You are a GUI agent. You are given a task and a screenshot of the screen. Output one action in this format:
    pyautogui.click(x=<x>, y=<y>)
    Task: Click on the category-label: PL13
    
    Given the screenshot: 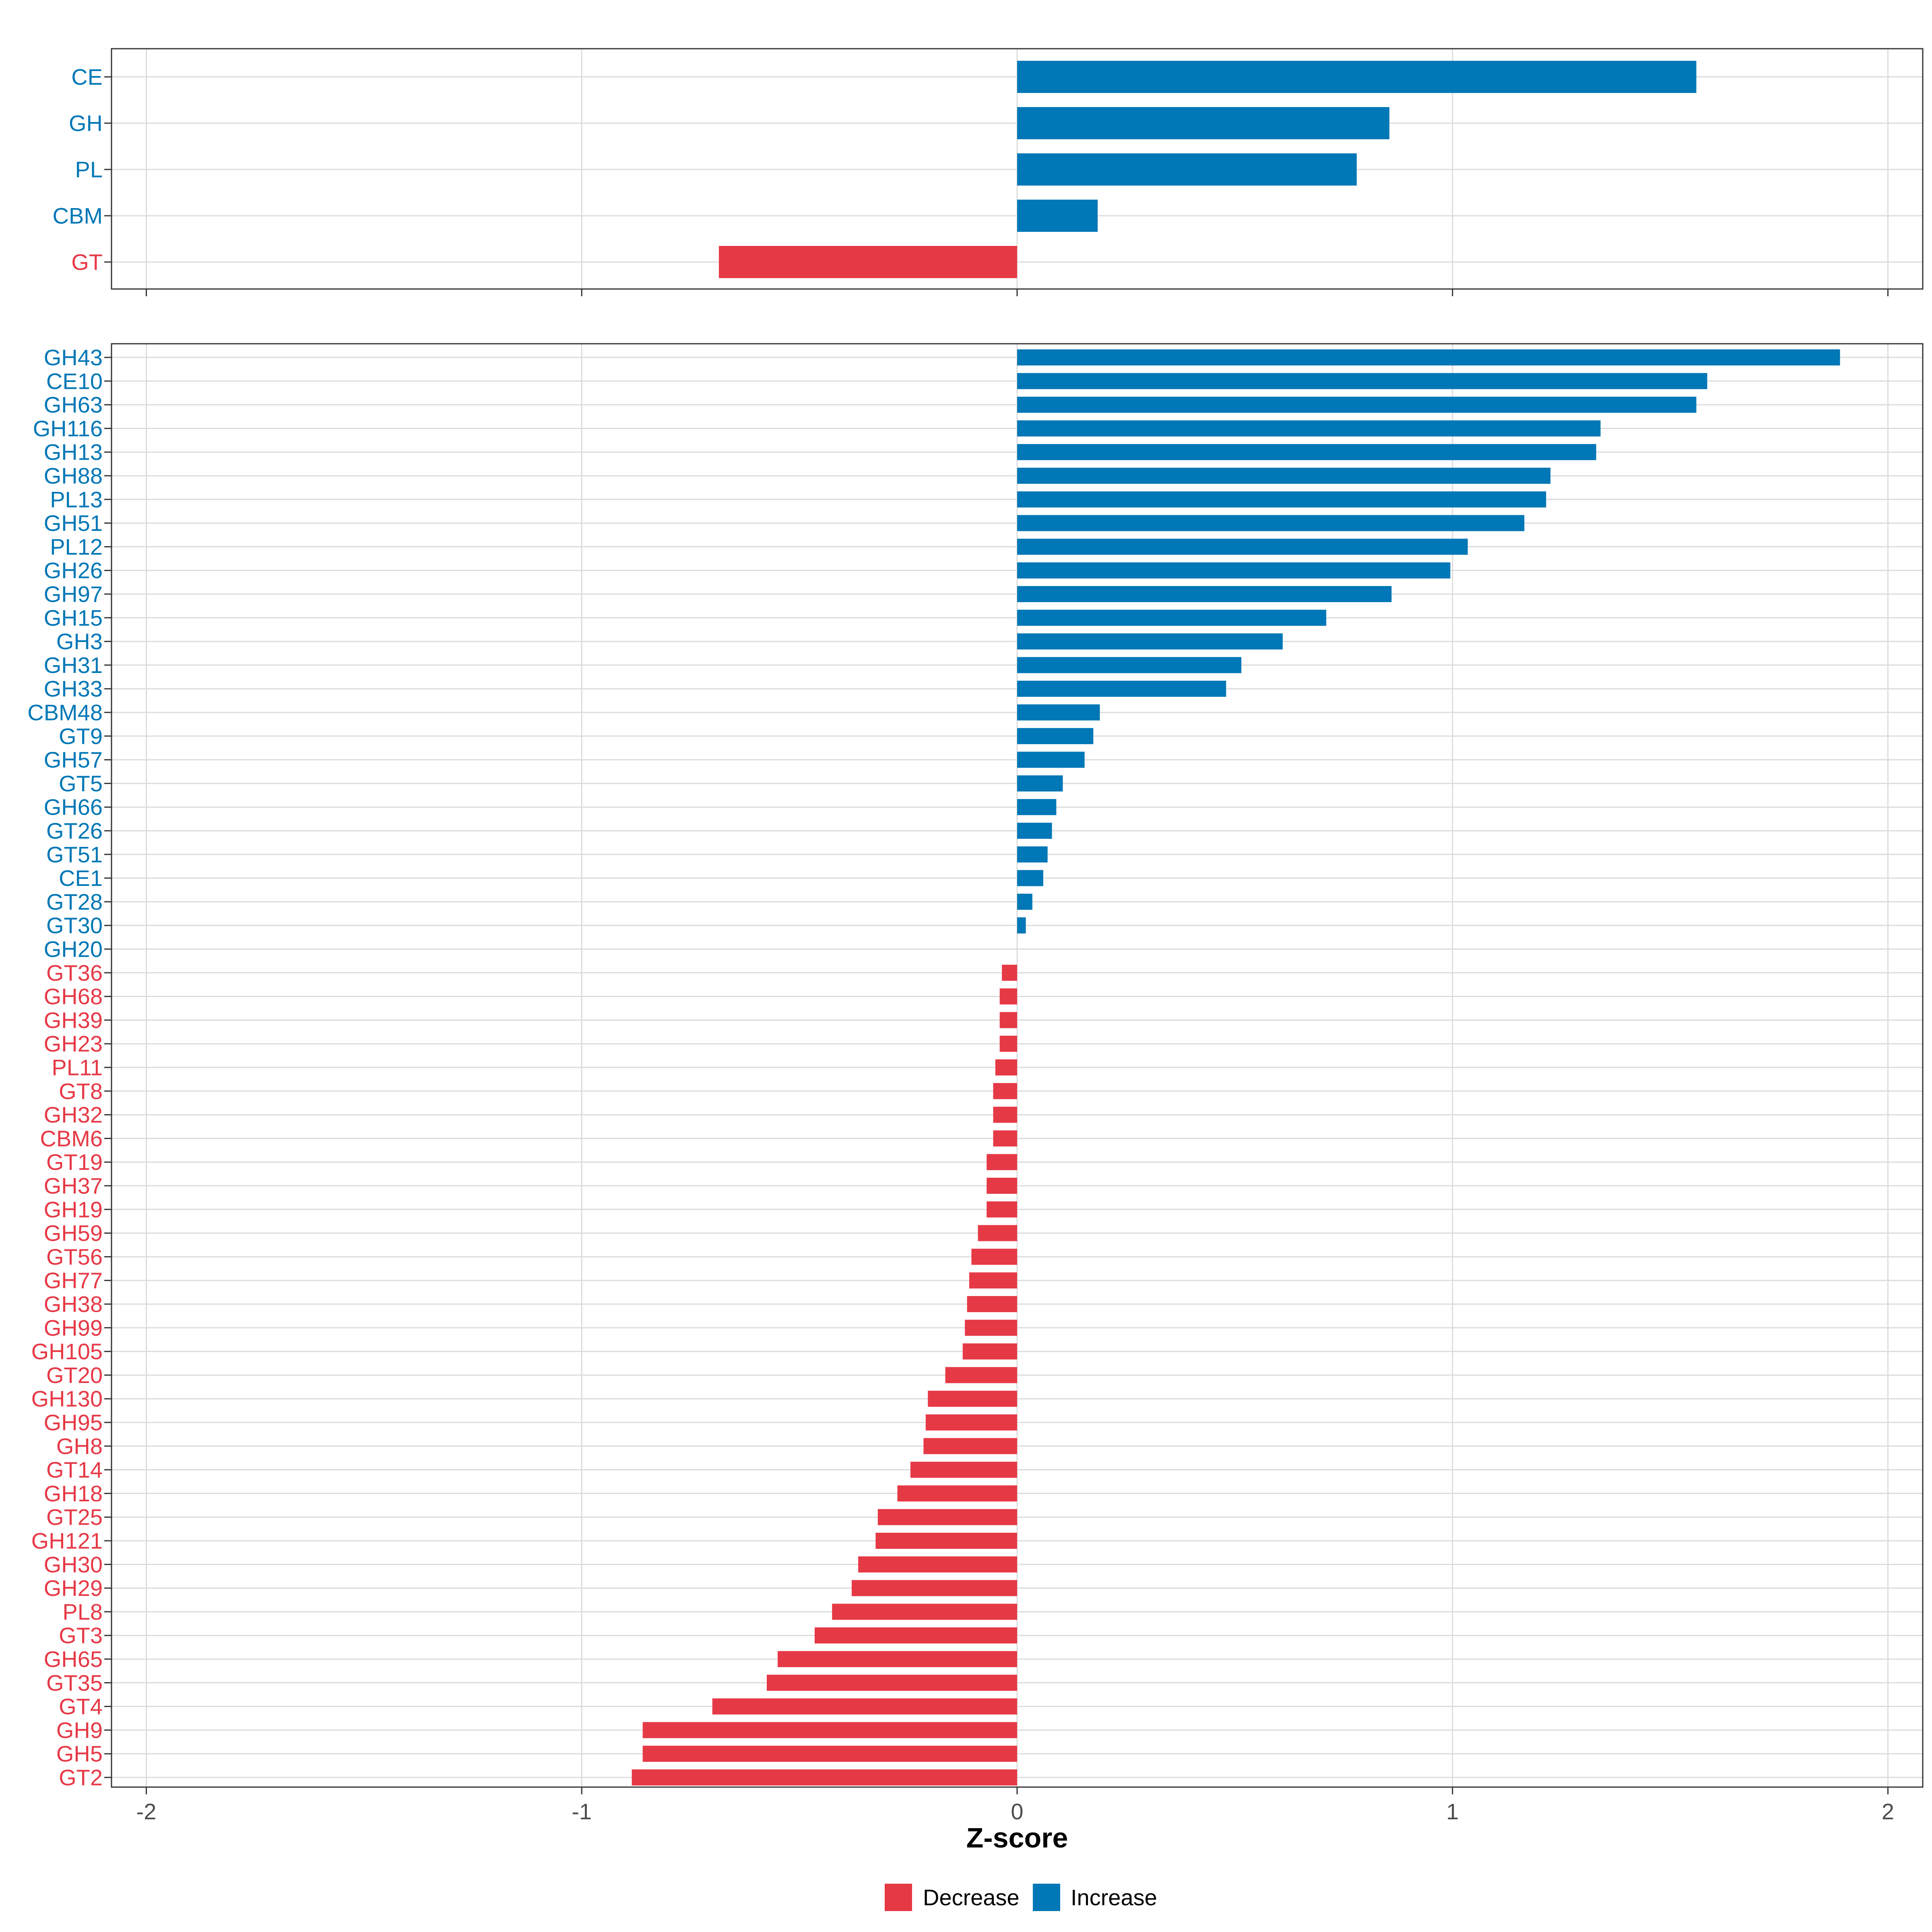 What is the action you would take?
    pyautogui.click(x=76, y=499)
    